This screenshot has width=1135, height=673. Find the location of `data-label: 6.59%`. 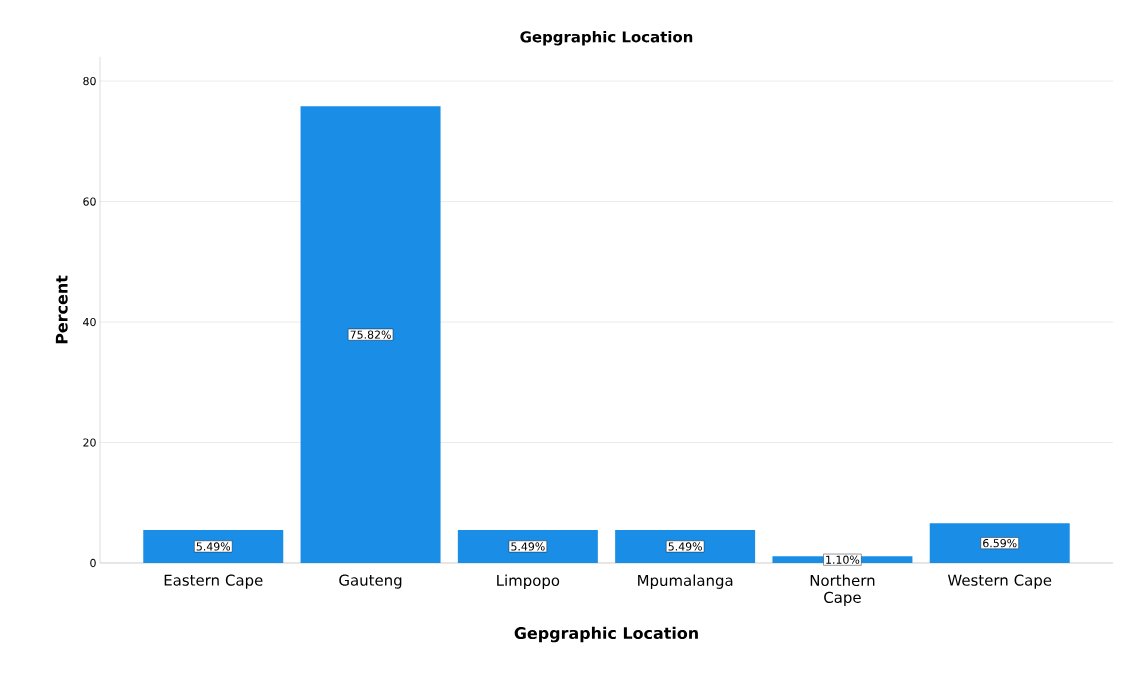

data-label: 6.59% is located at coordinates (1000, 543).